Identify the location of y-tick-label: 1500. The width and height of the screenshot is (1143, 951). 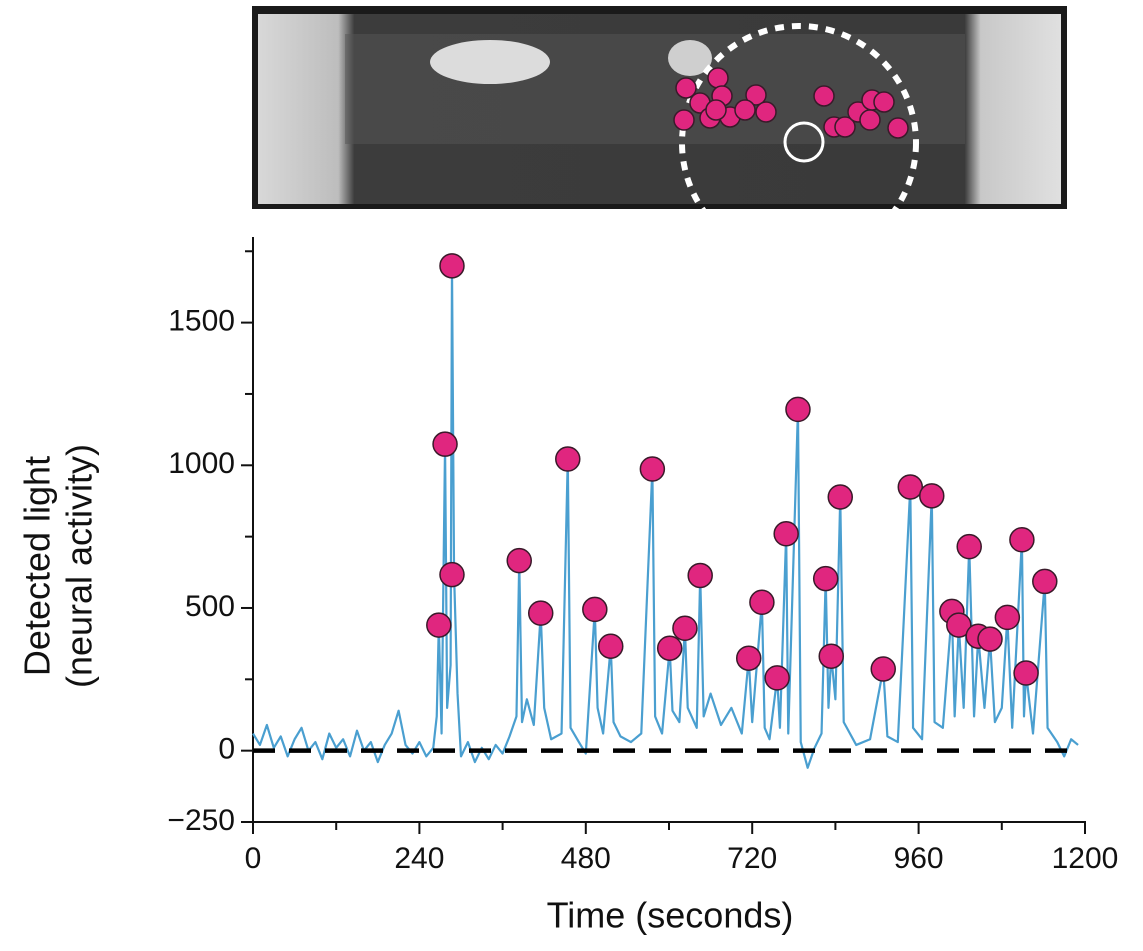
(201, 321).